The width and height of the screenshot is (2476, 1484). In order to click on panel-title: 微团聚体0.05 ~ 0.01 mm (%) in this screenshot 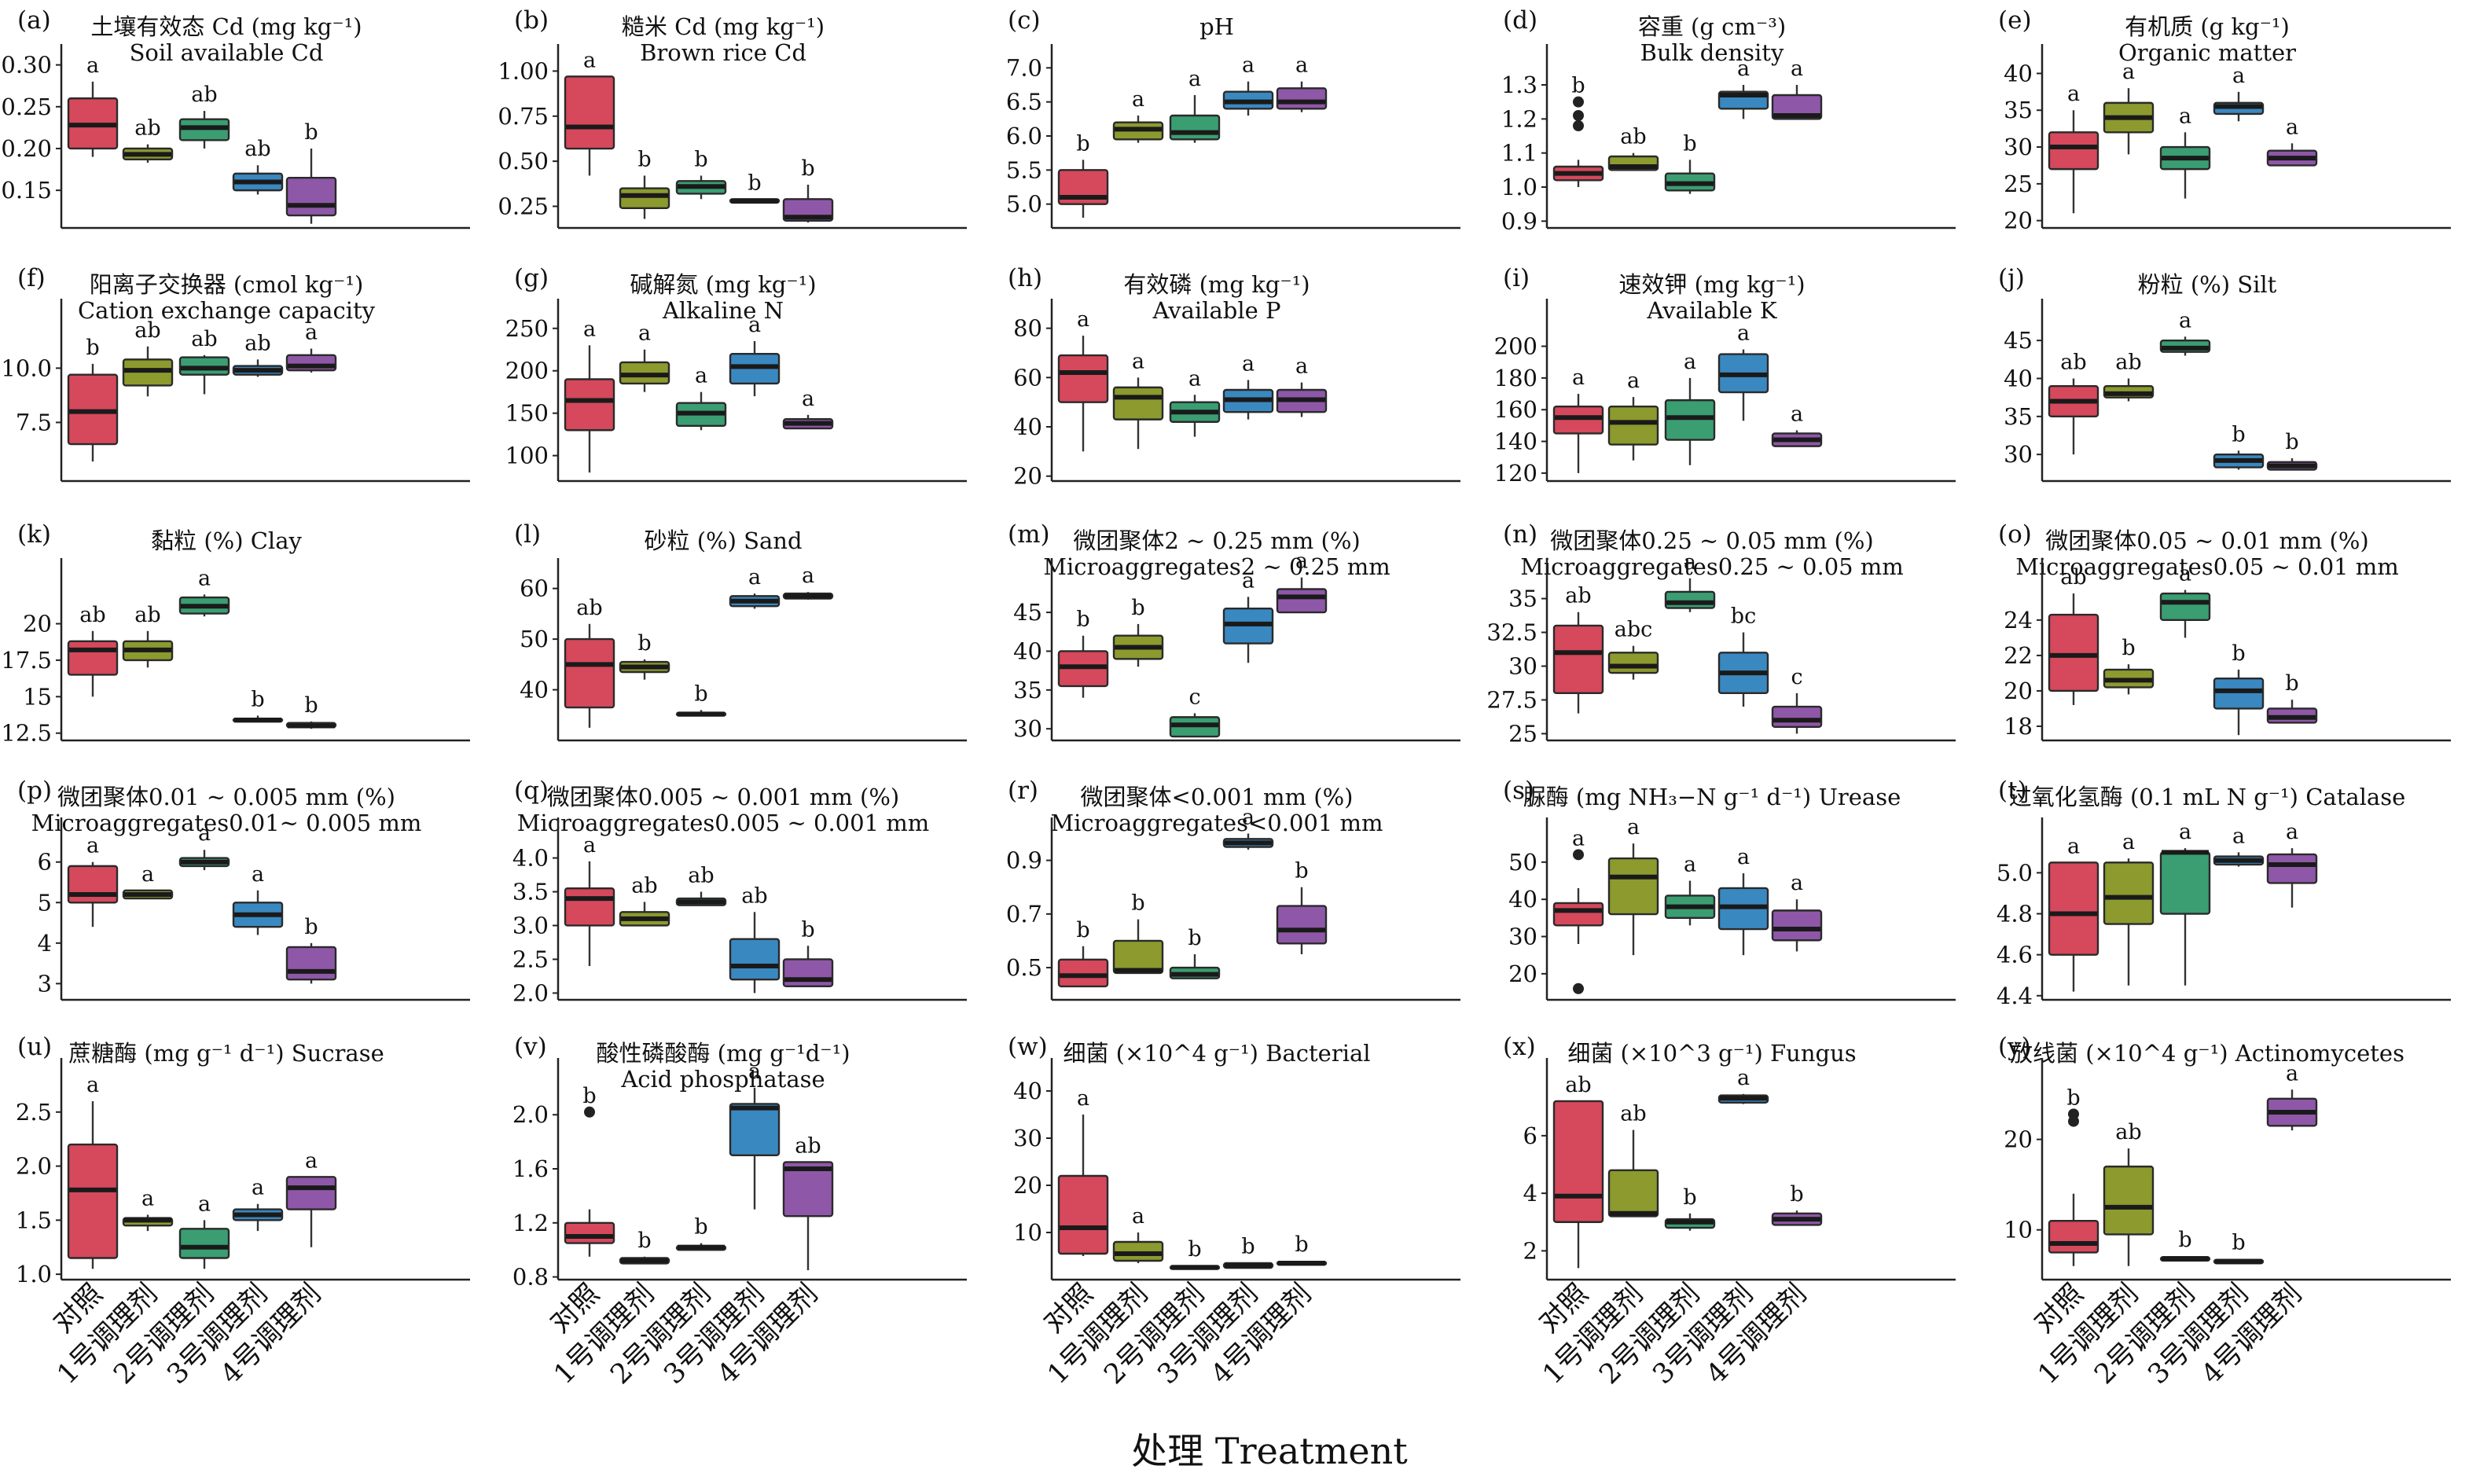, I will do `click(2207, 540)`.